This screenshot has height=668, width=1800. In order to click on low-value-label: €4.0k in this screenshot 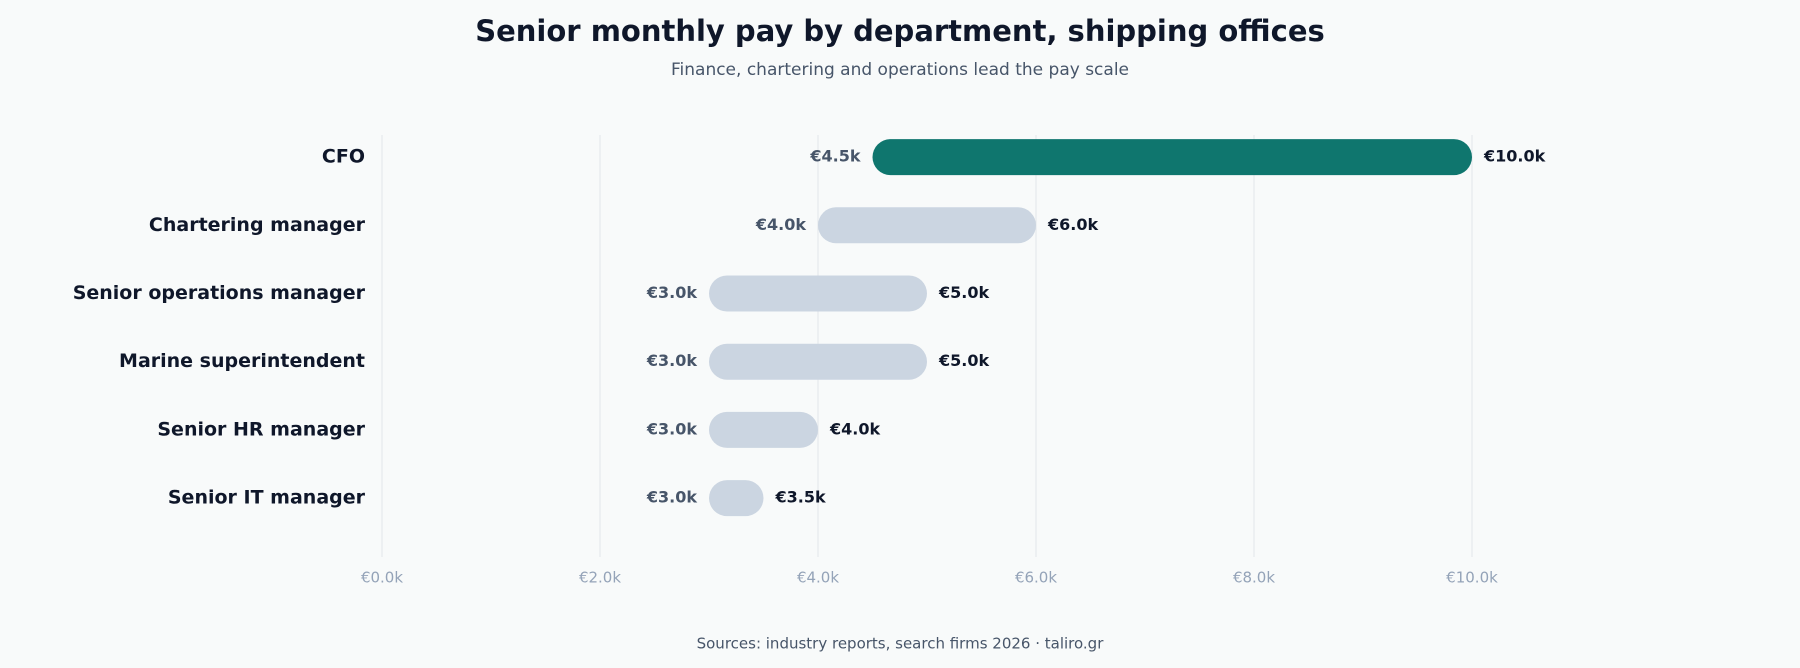, I will do `click(780, 224)`.